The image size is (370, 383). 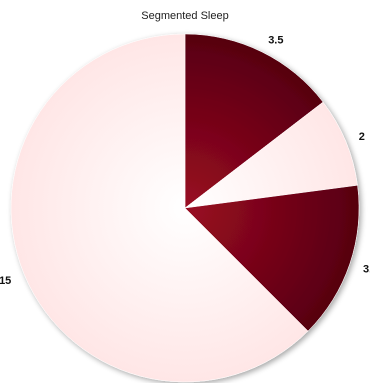 What do you see at coordinates (362, 137) in the screenshot?
I see `slice-label-2: 2` at bounding box center [362, 137].